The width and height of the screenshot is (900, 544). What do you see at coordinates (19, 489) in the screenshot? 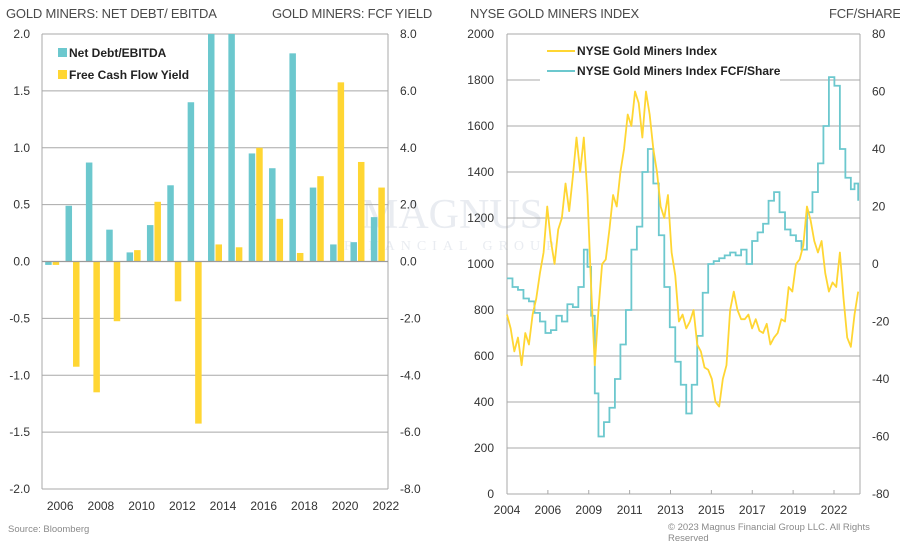
I see `y-left-tick-label: -2.0` at bounding box center [19, 489].